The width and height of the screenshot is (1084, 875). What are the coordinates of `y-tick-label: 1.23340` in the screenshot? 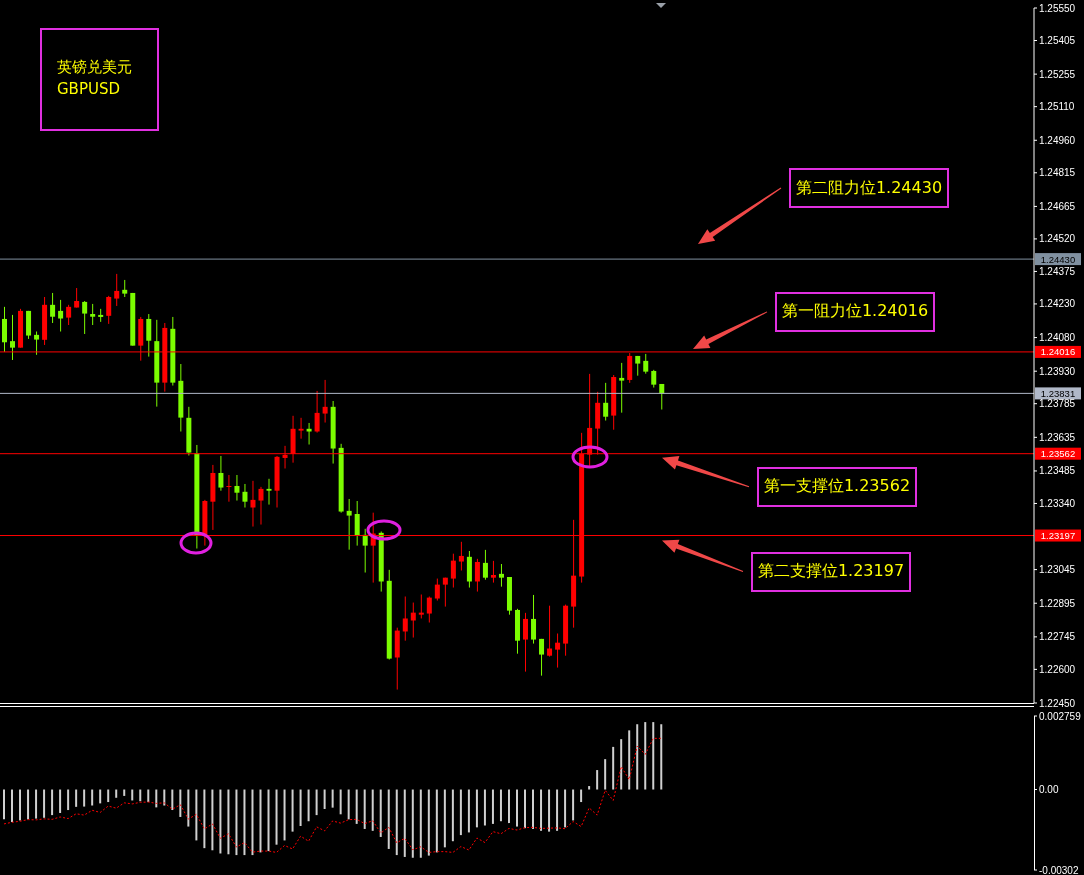 It's located at (1057, 503).